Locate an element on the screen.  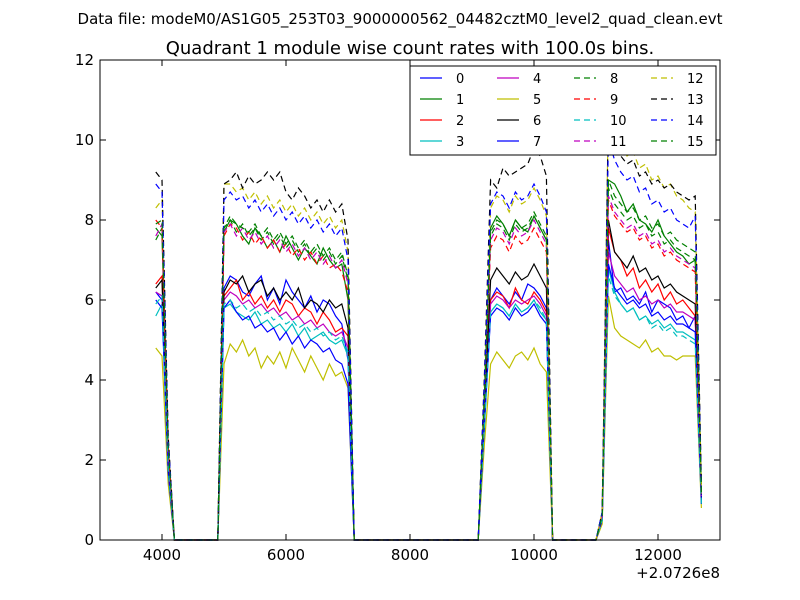
legend-label-7: 7 is located at coordinates (537, 142).